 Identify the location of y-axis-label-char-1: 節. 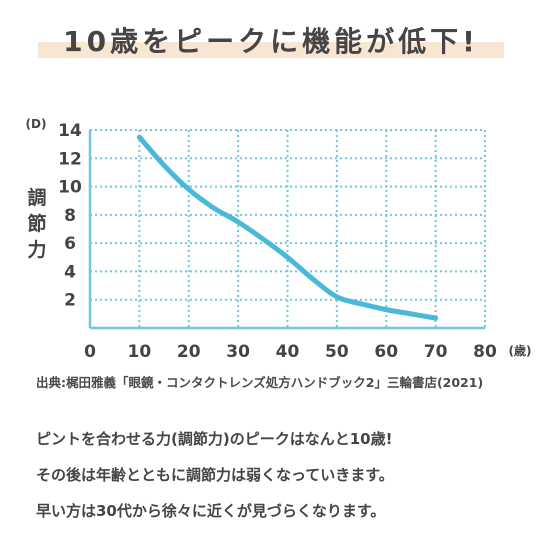
(36, 223).